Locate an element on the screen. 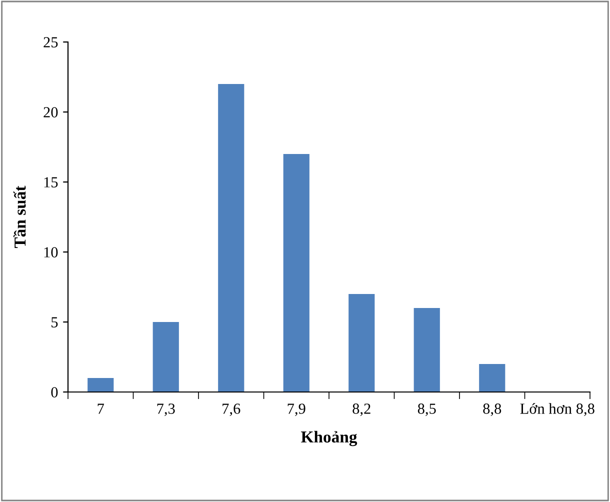 This screenshot has height=502, width=610. y-tick-label: 25 is located at coordinates (51, 42).